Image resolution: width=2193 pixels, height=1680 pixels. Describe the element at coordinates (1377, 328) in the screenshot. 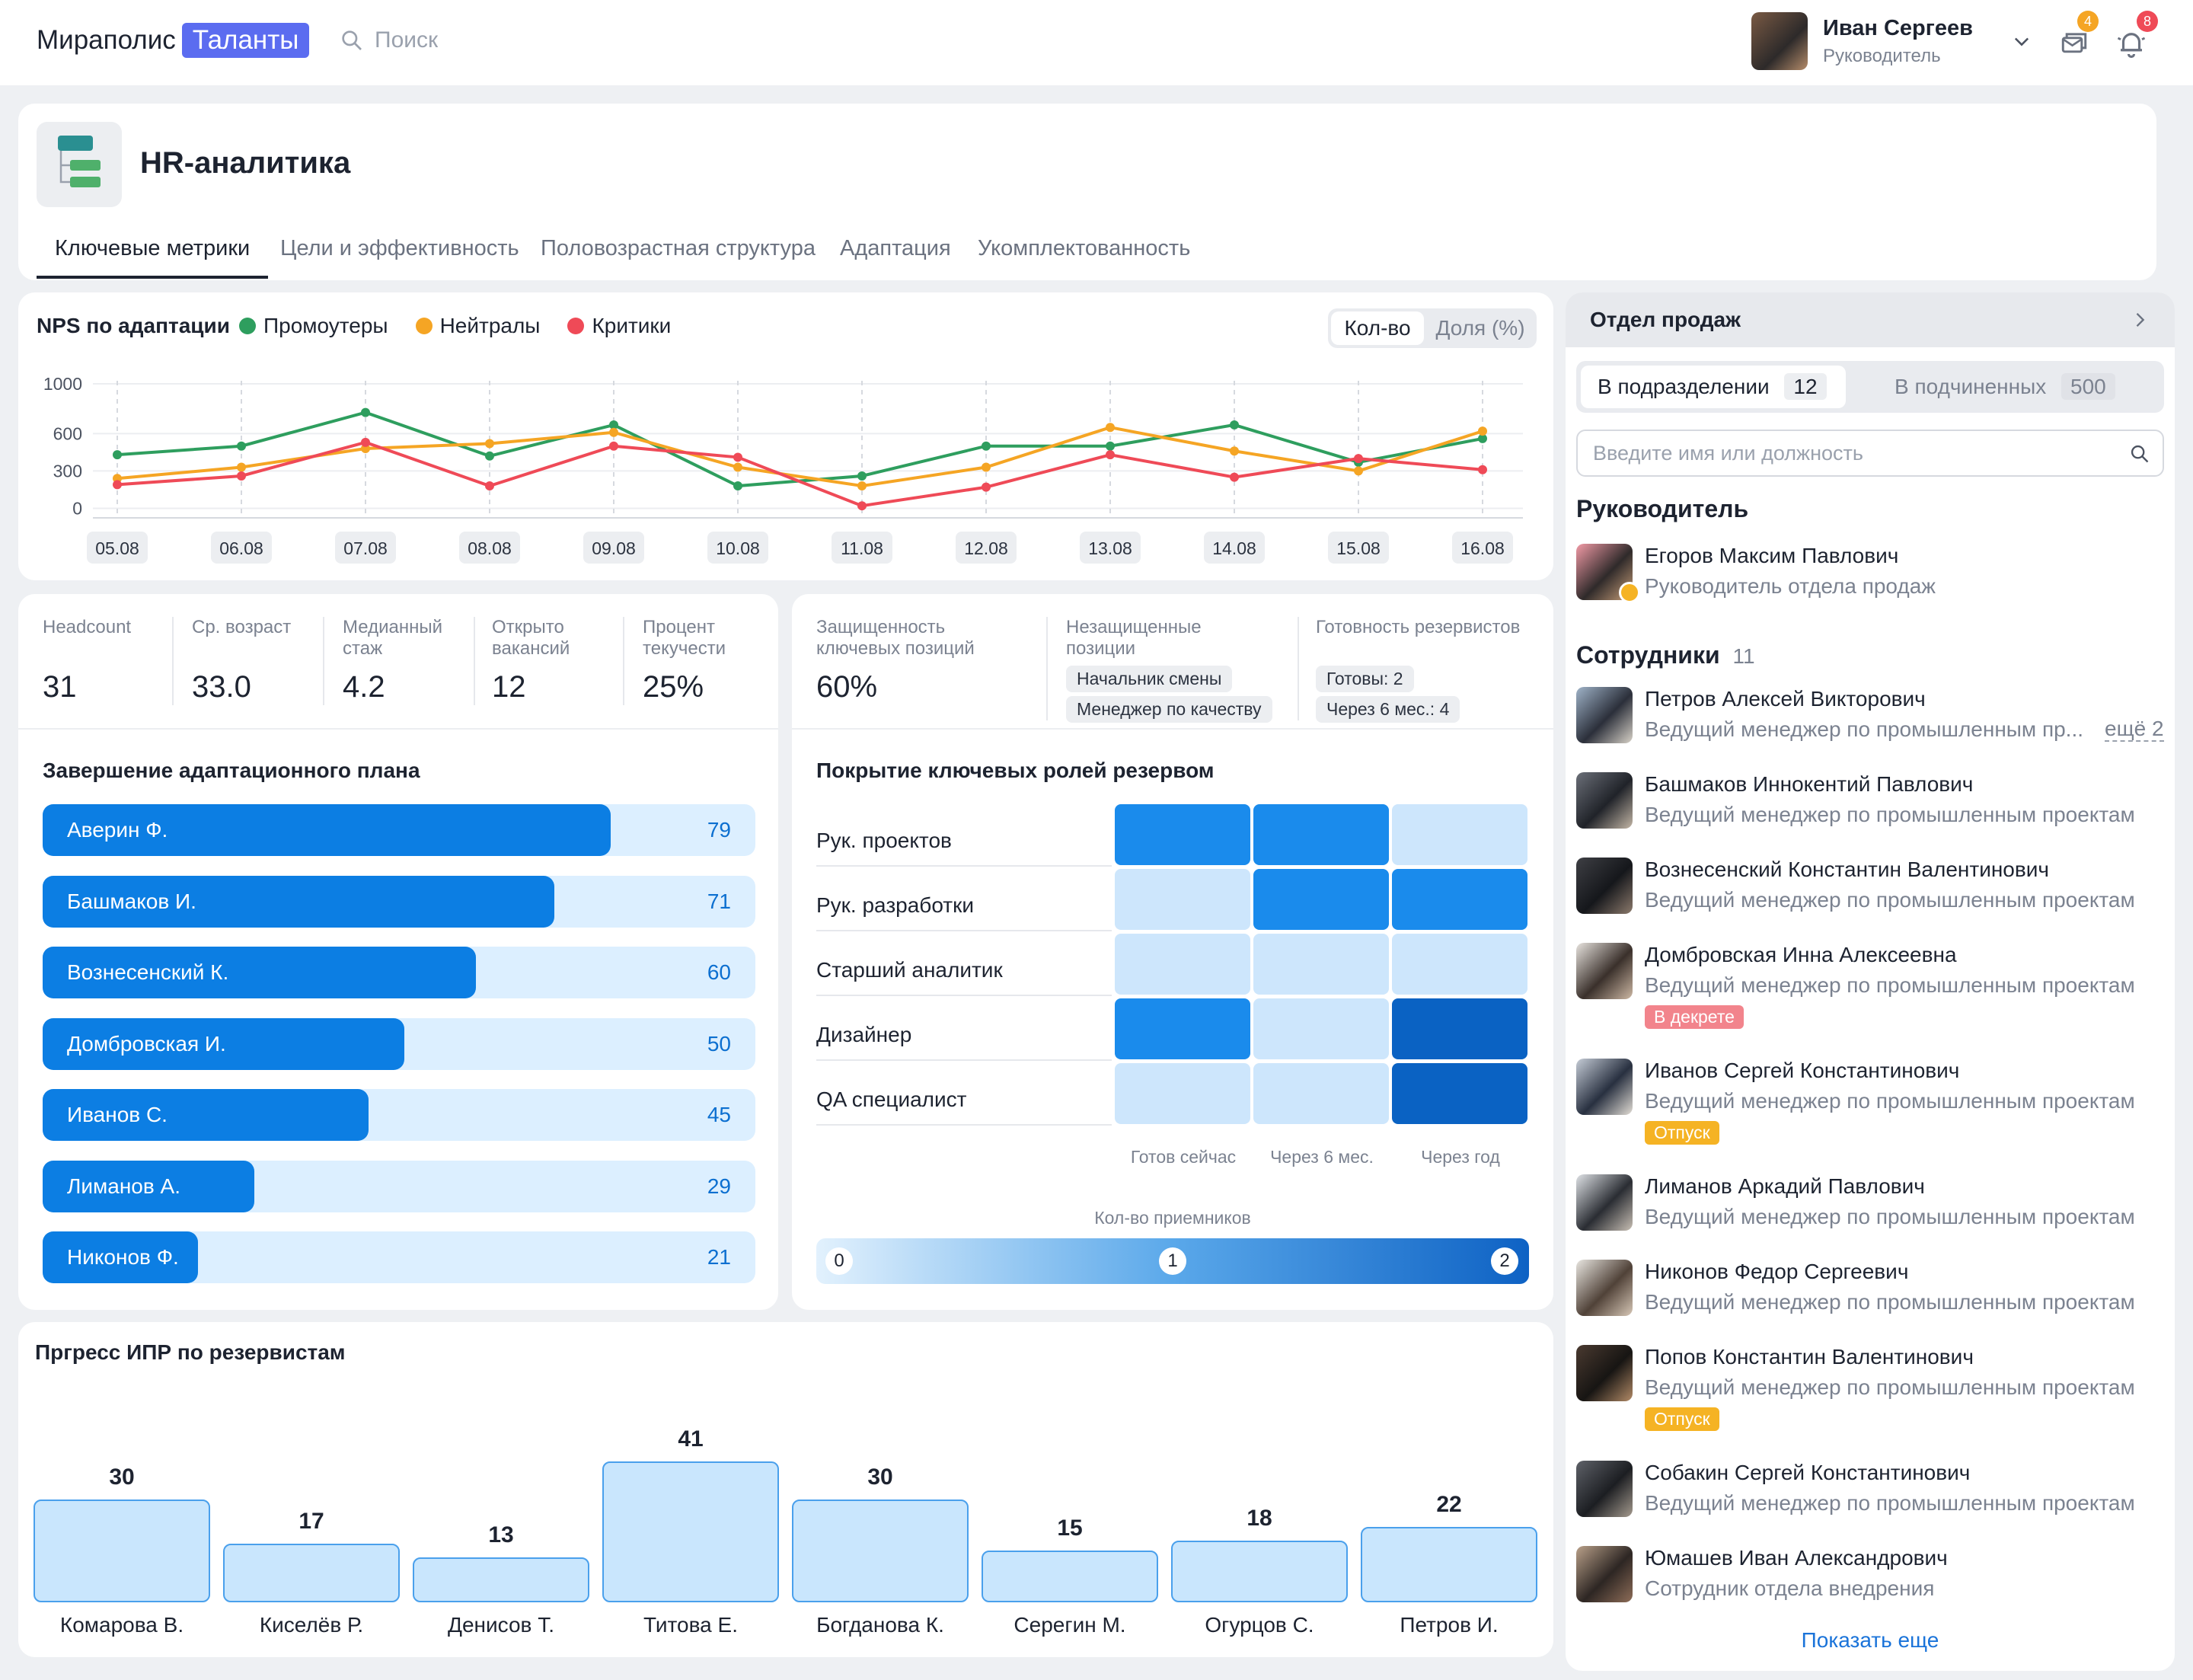

I see `toggle-count: Кол-во` at that location.